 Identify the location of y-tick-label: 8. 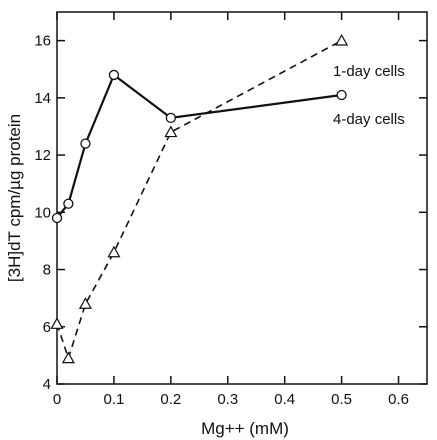
(47, 270).